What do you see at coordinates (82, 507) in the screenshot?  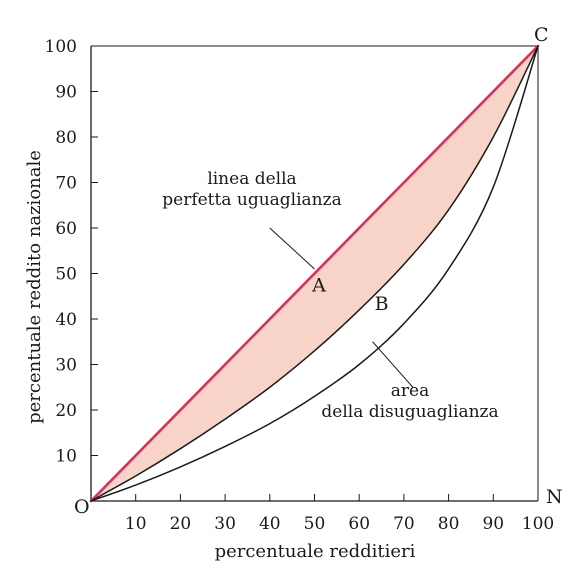 I see `origin-label: O` at bounding box center [82, 507].